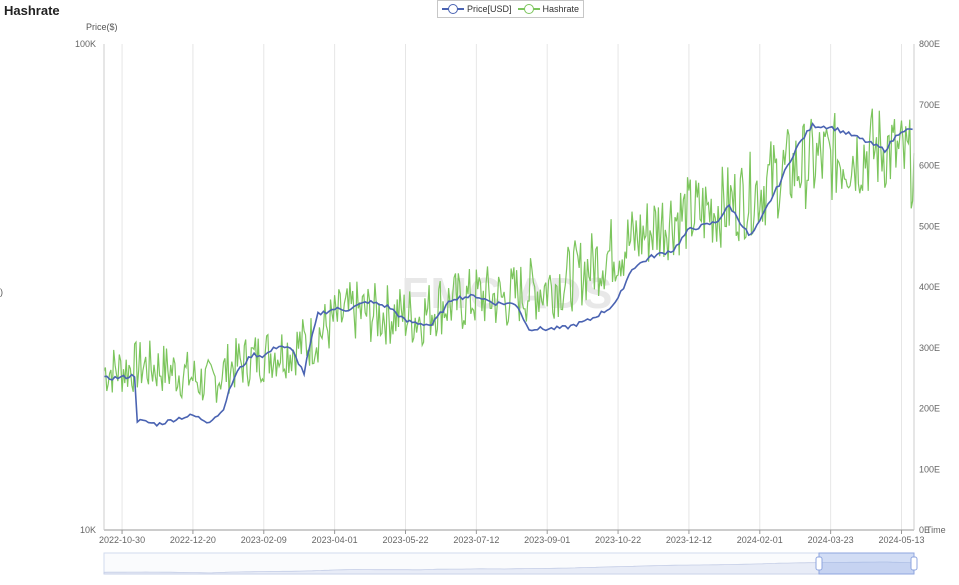 This screenshot has height=585, width=959. I want to click on x-tick-label: 2023-07-12, so click(476, 540).